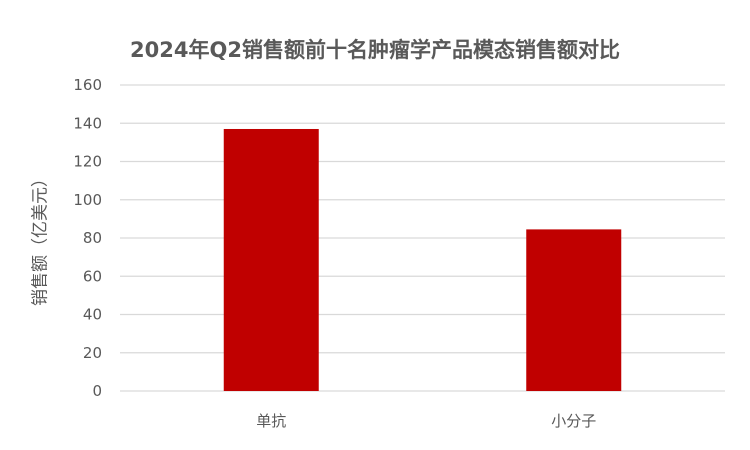 This screenshot has width=750, height=450. I want to click on y-tick-label: 100, so click(87, 200).